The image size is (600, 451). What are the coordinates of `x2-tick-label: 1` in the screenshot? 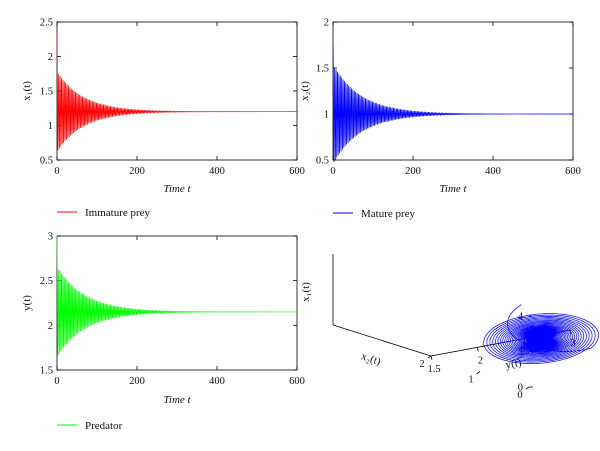 It's located at (470, 380).